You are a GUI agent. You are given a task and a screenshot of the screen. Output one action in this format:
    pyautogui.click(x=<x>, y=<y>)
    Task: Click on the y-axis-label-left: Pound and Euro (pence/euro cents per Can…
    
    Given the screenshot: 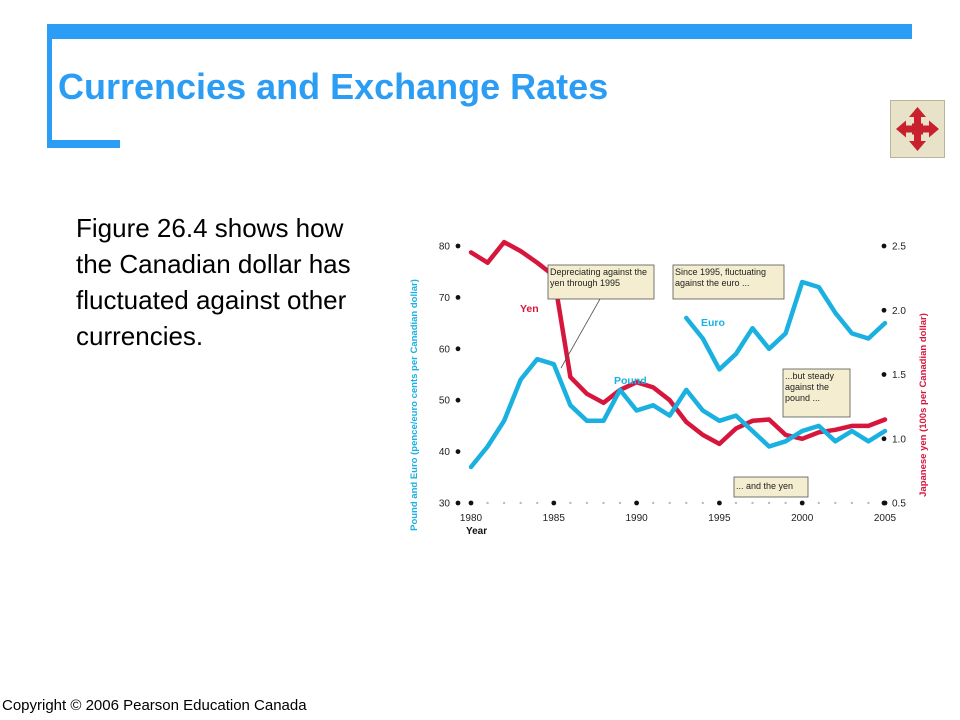 What is the action you would take?
    pyautogui.click(x=414, y=405)
    